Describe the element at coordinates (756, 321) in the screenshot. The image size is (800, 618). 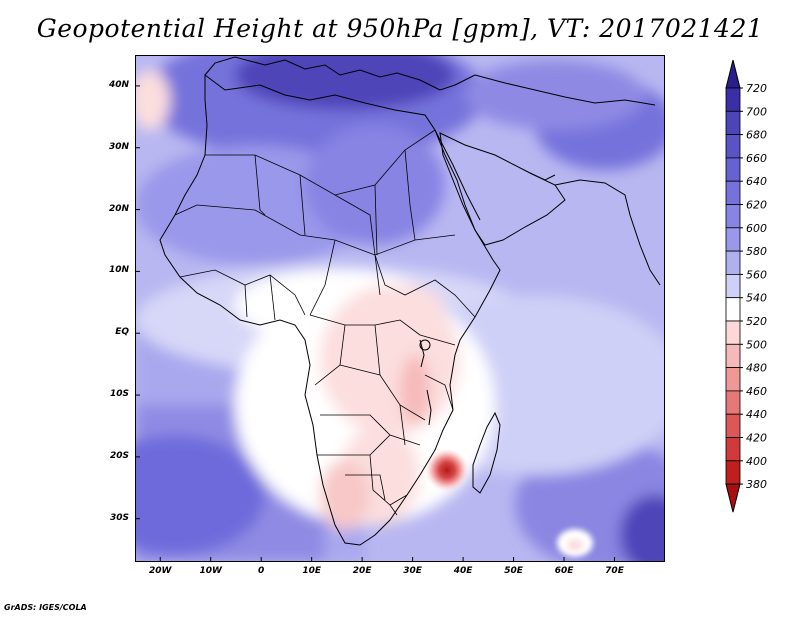
I see `colorbar-label: 520` at that location.